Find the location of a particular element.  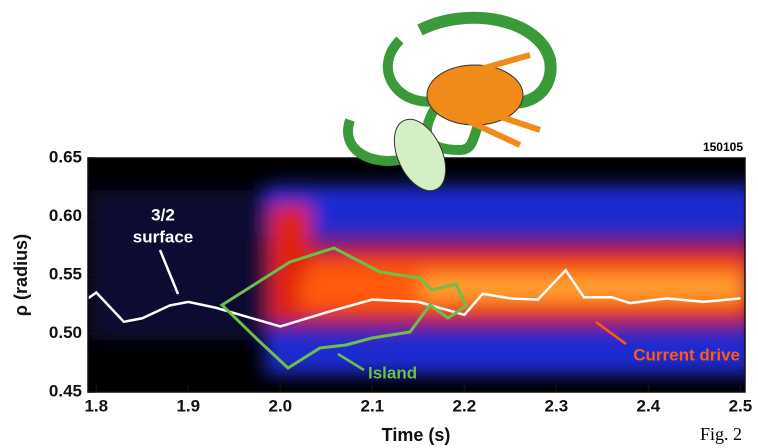

plot-content is located at coordinates (414, 298).